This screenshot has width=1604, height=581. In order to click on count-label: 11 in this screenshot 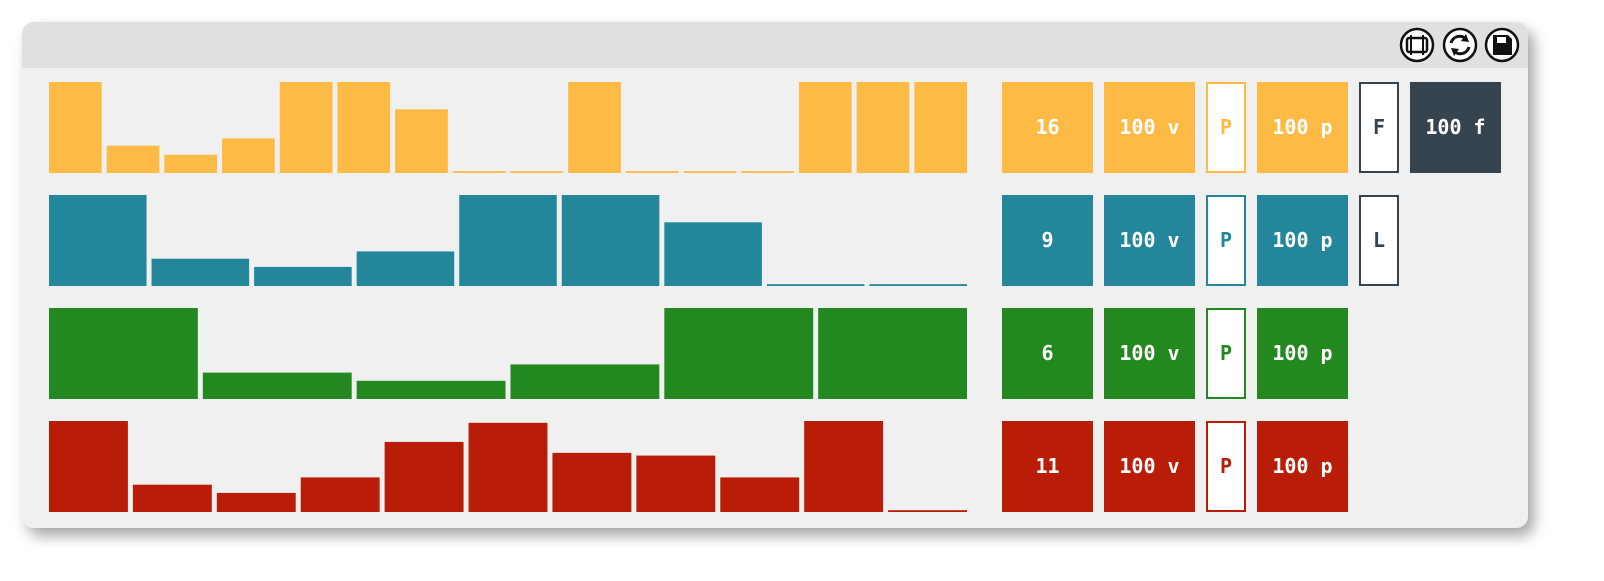, I will do `click(1047, 466)`.